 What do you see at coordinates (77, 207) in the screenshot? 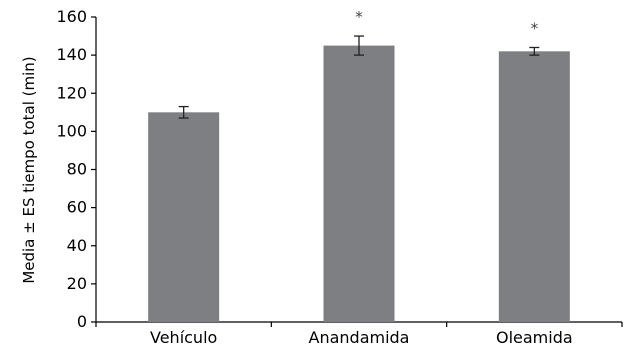
I see `y-tick-label: 60` at bounding box center [77, 207].